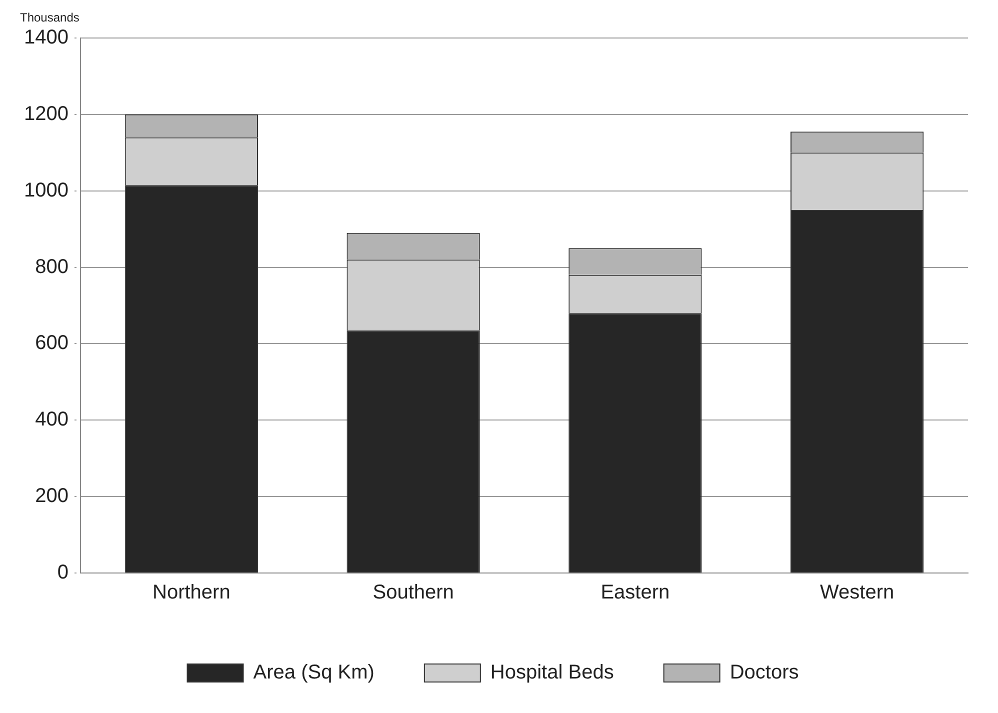 This screenshot has width=998, height=713. Describe the element at coordinates (313, 673) in the screenshot. I see `legend-label: Area (Sq Km)` at that location.